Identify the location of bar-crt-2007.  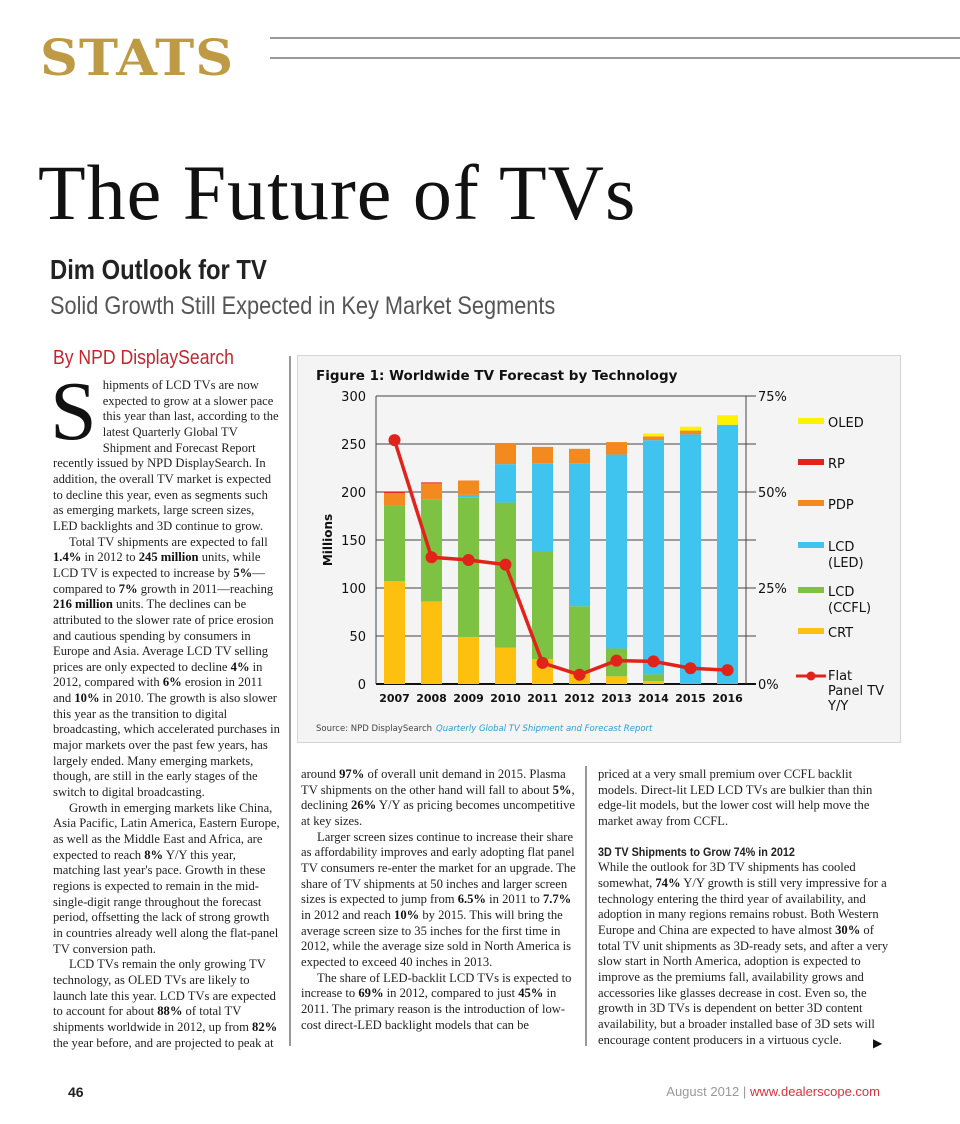
(394, 632).